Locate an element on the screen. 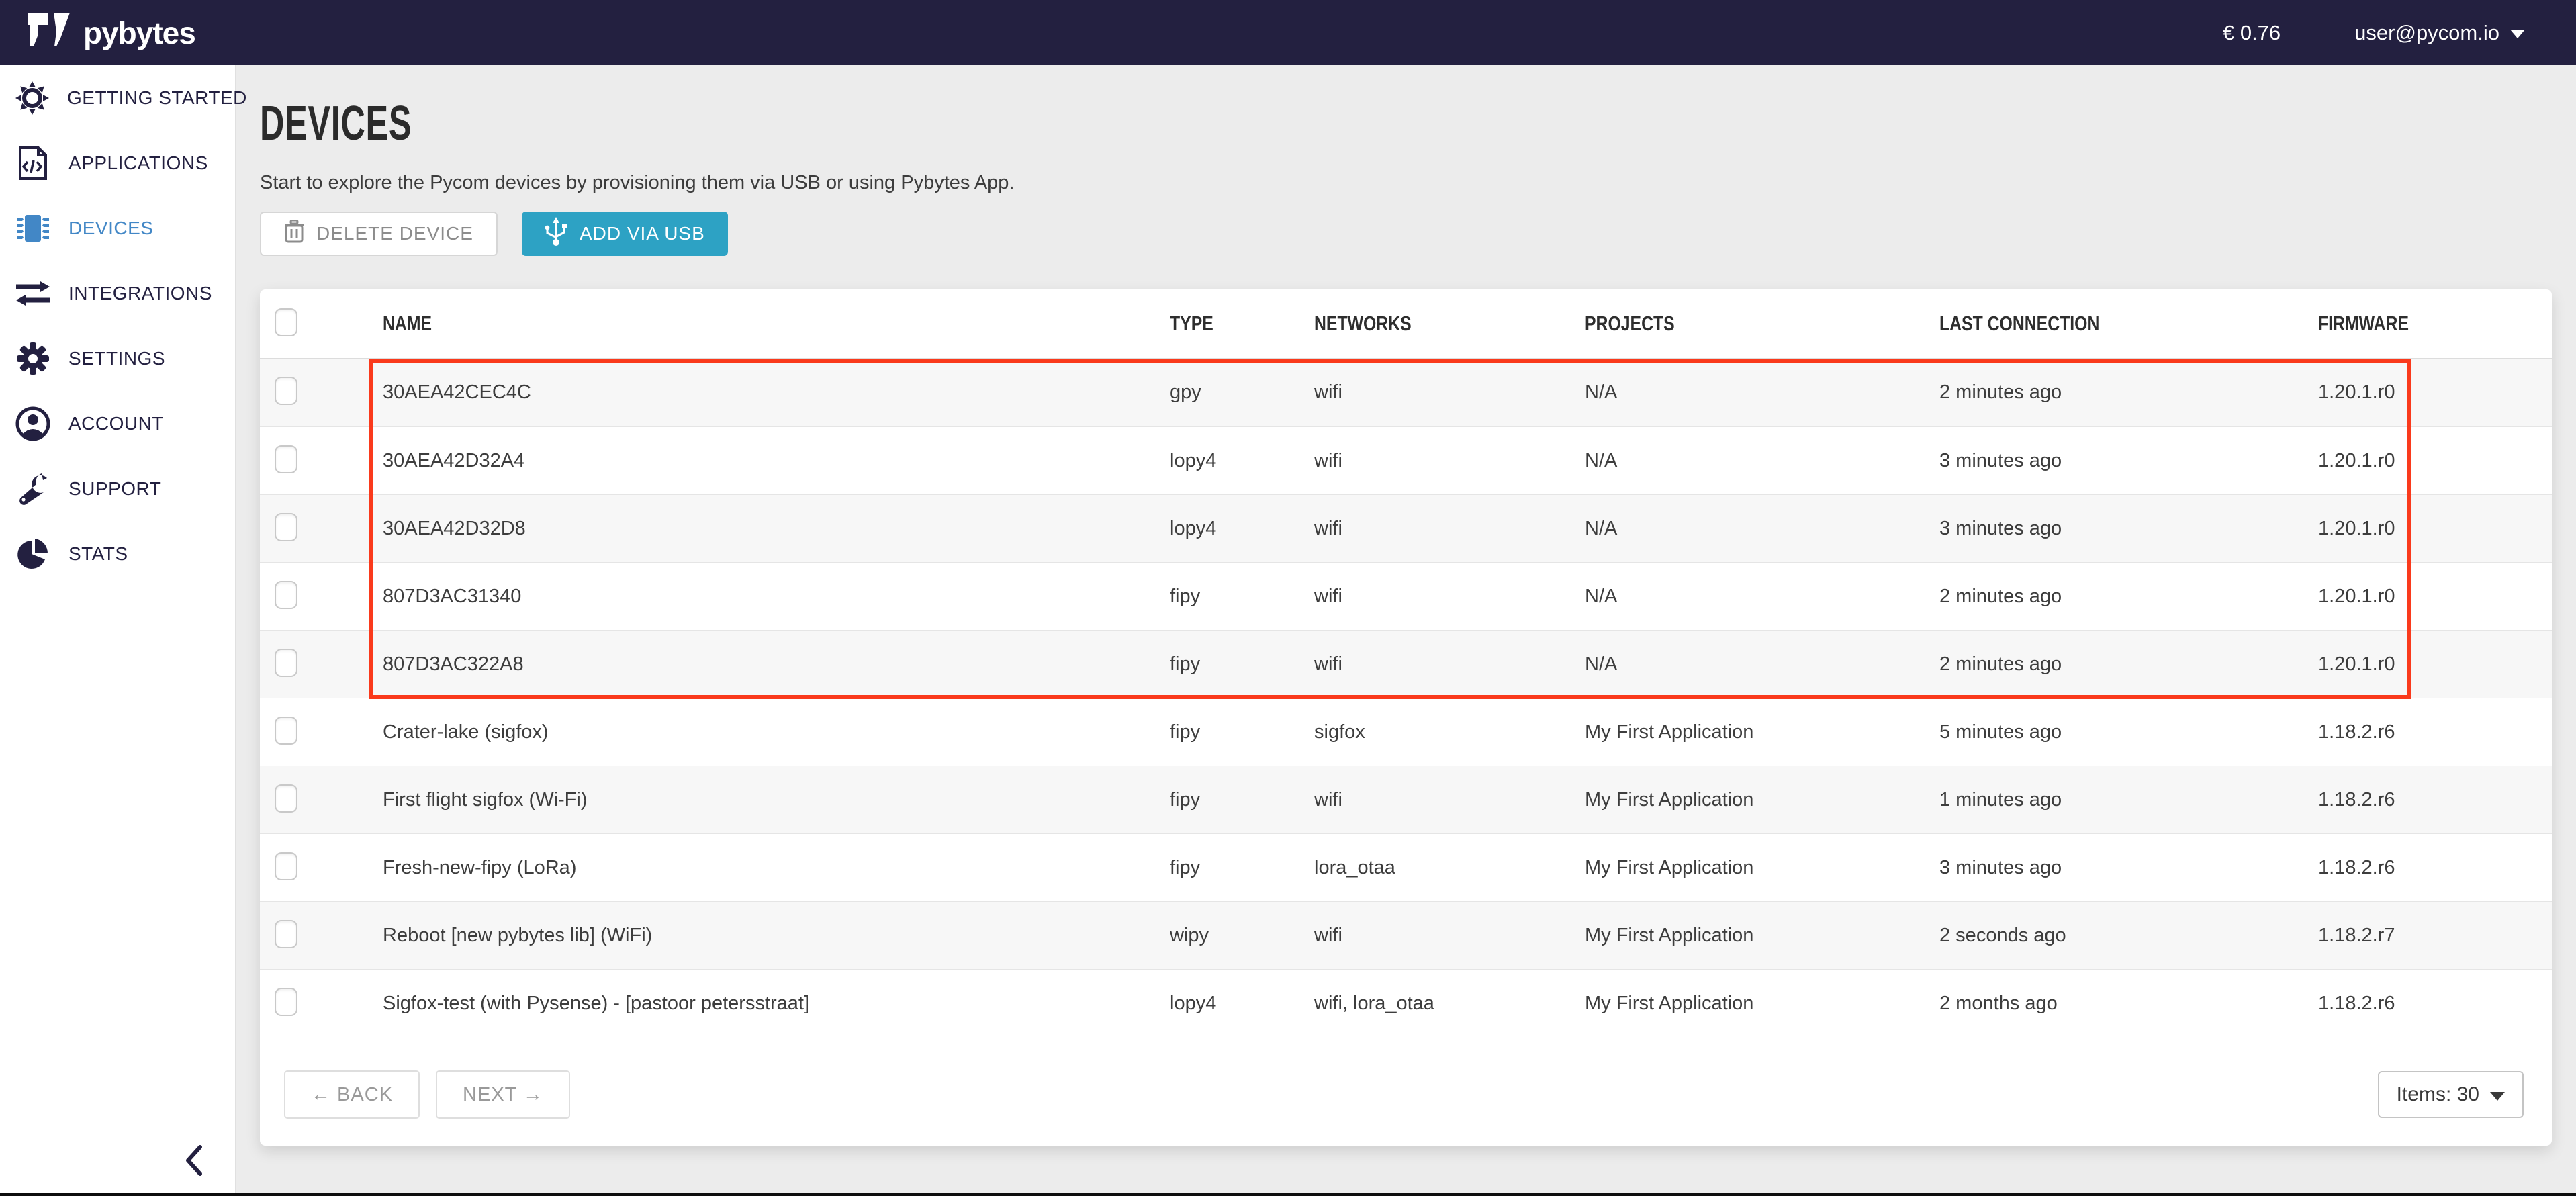 The height and width of the screenshot is (1196, 2576). pybytes-logo: pybytes is located at coordinates (111, 32).